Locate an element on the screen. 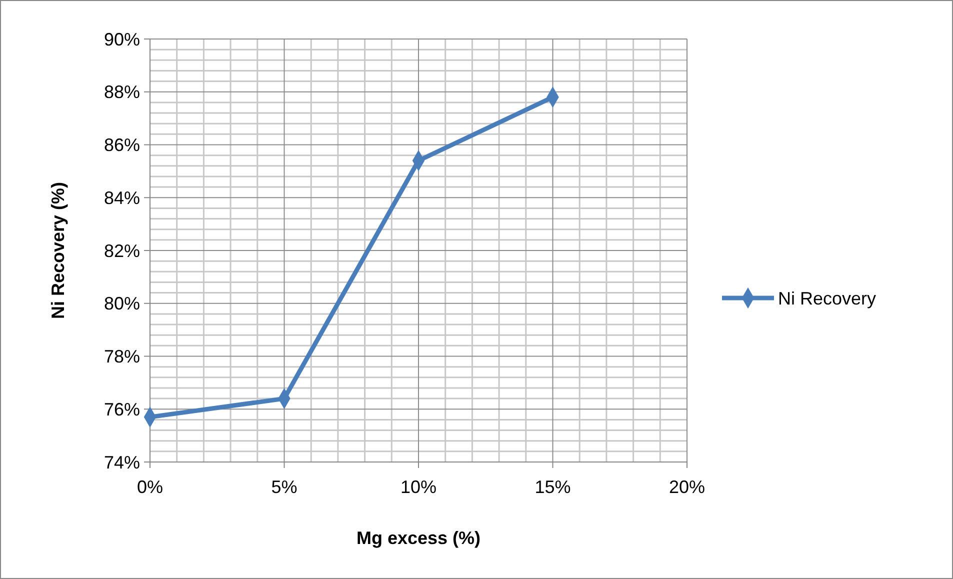 Image resolution: width=953 pixels, height=579 pixels. y-tick-label: 86% is located at coordinates (122, 145).